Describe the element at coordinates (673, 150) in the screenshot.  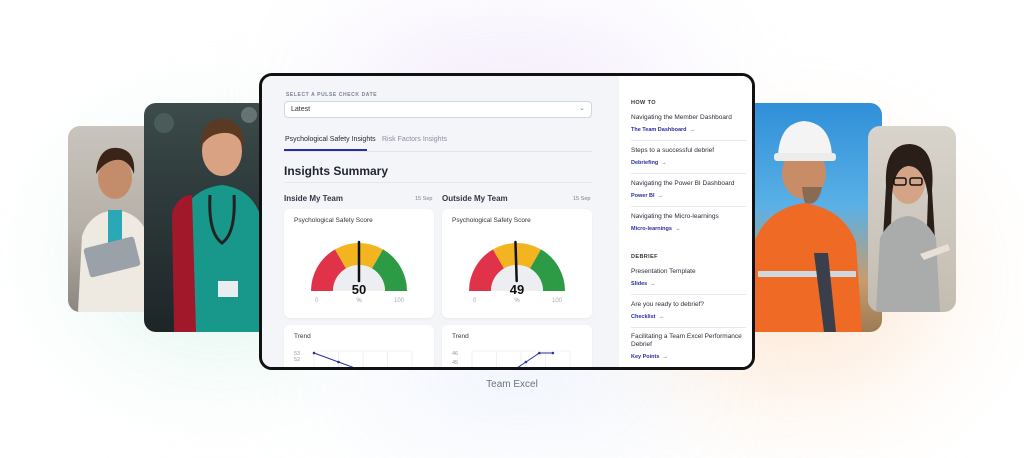
I see `howto-item-title: Steps to a successful debrief` at that location.